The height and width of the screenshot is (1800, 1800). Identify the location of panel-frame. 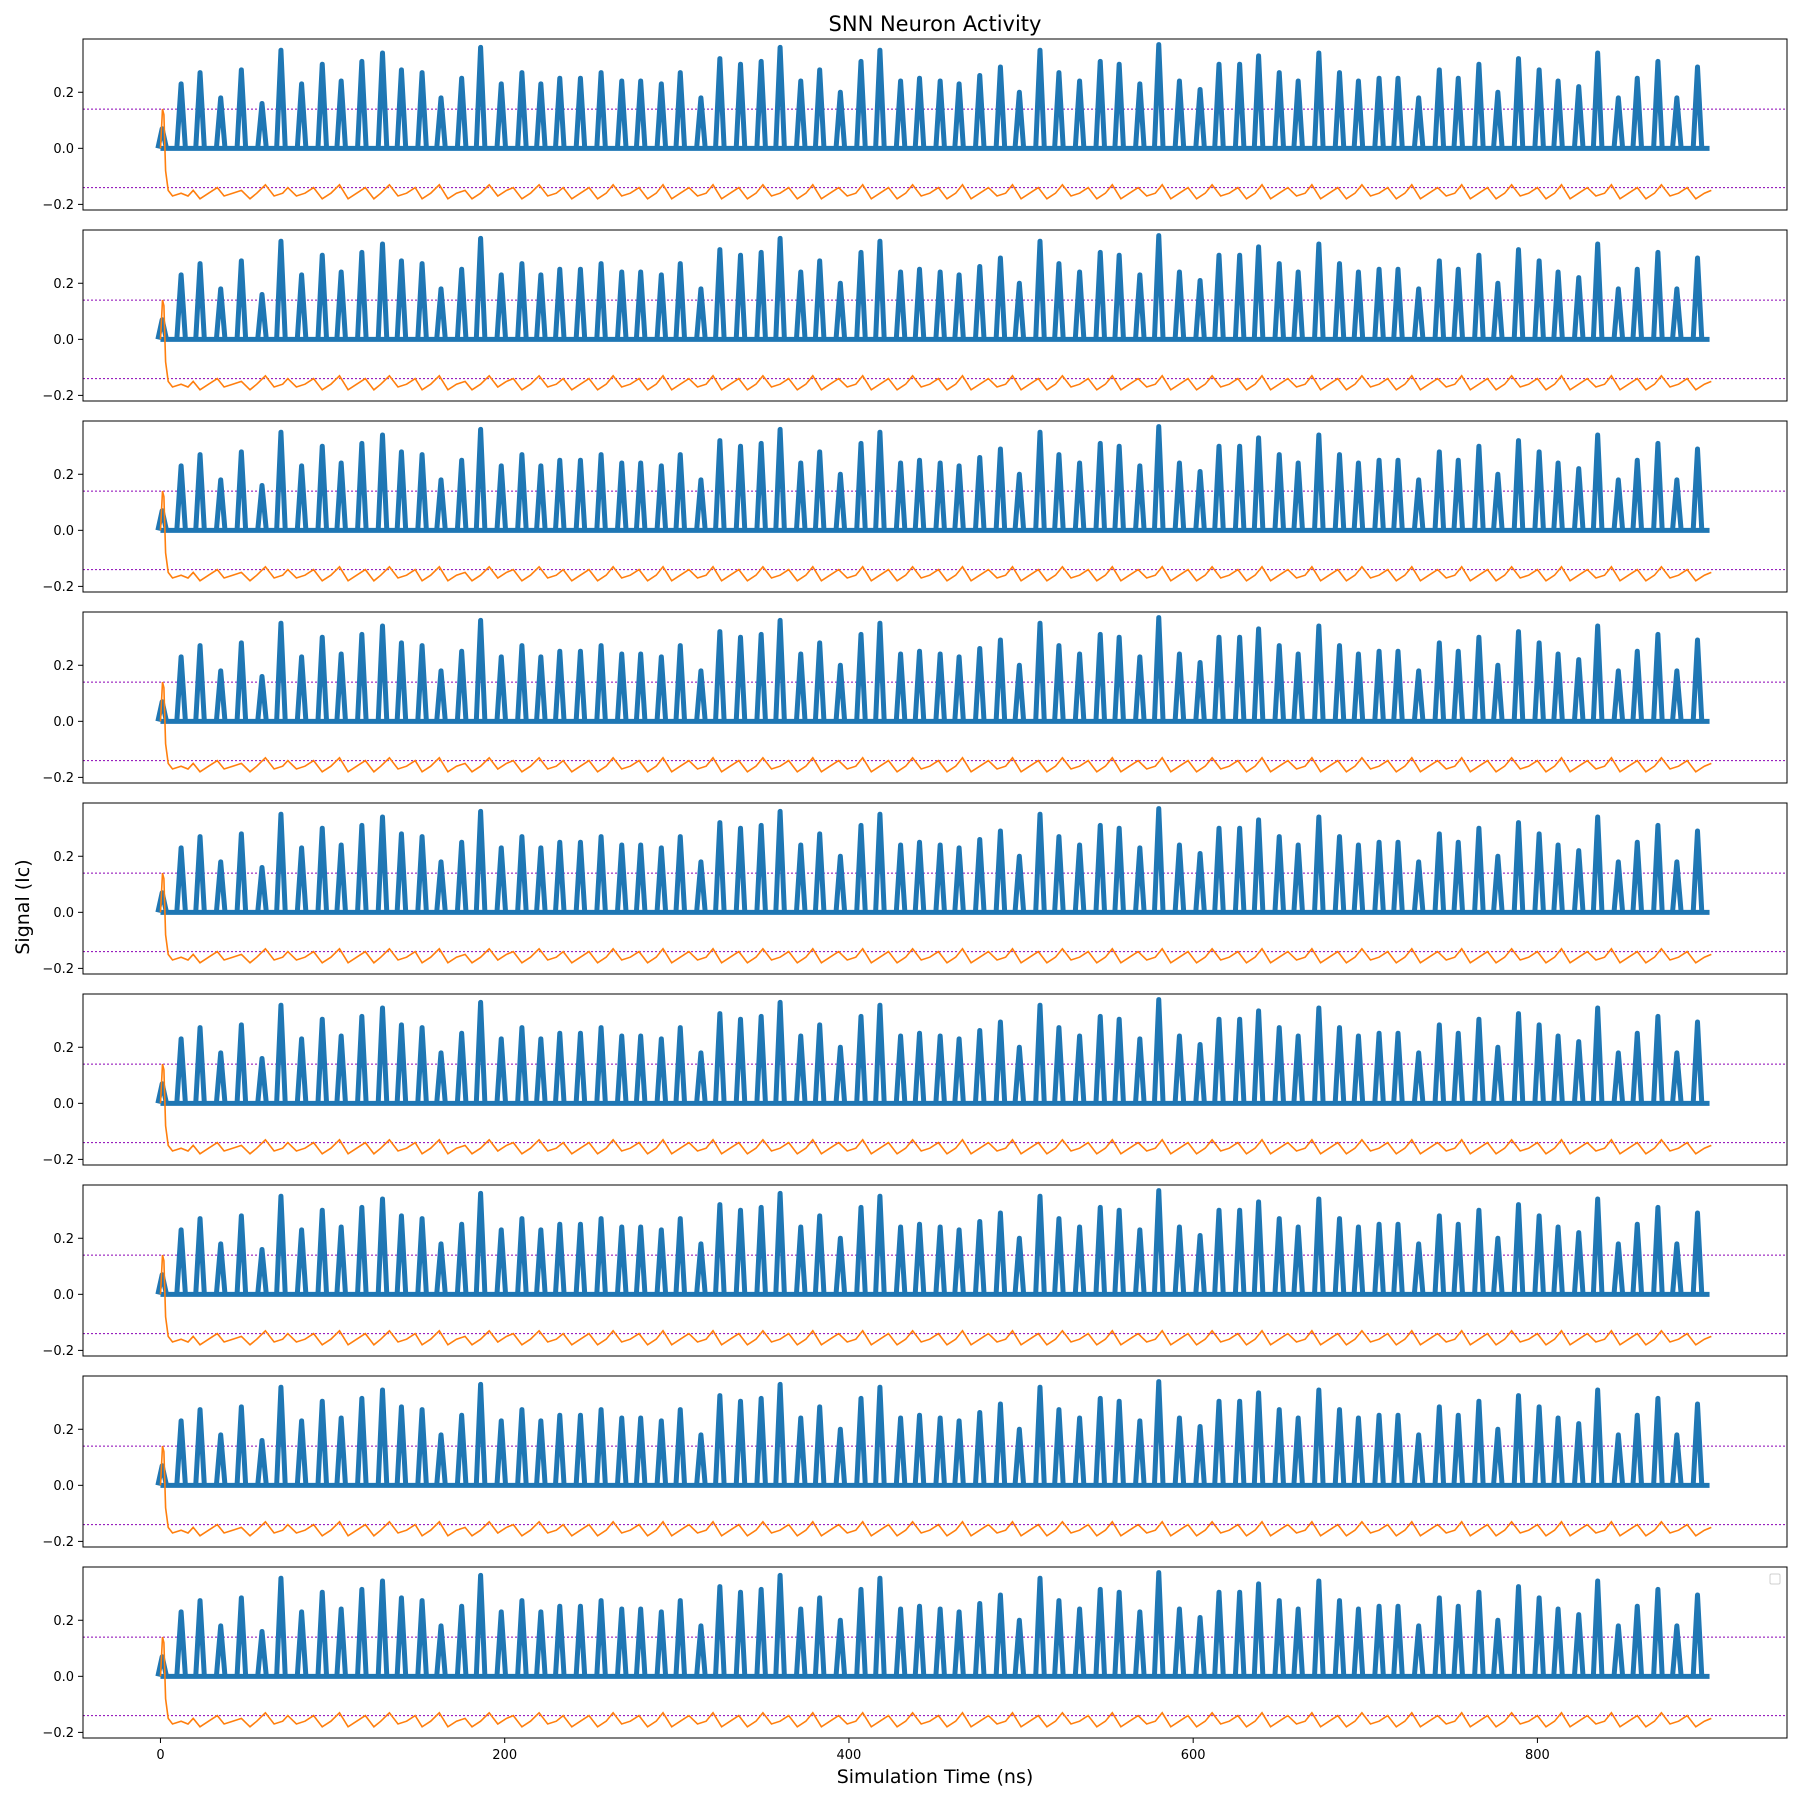
(935, 506).